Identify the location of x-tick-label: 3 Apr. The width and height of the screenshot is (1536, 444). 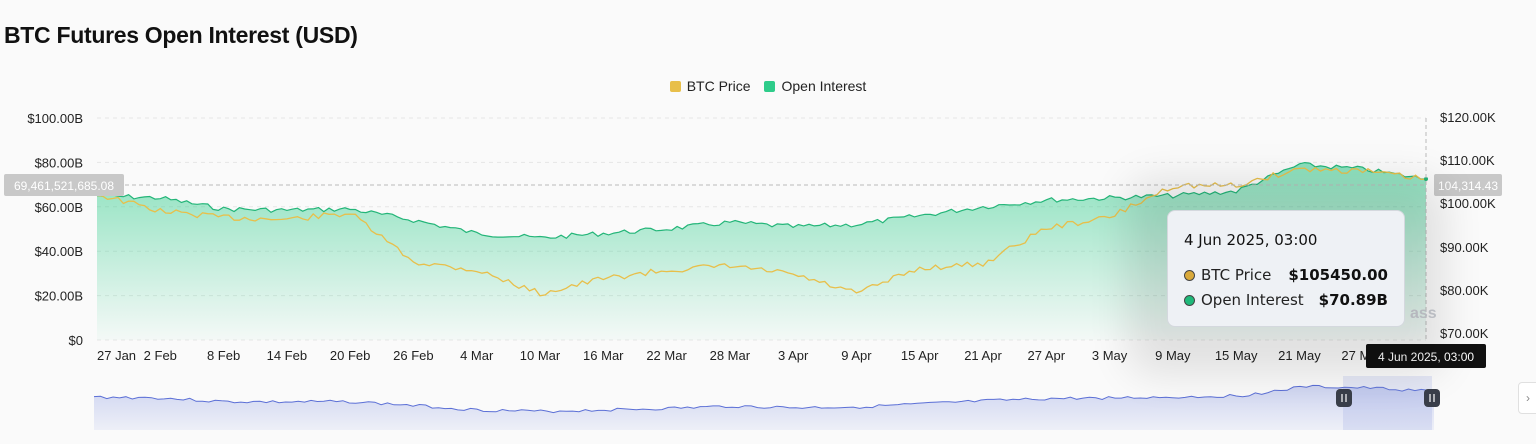
(793, 355).